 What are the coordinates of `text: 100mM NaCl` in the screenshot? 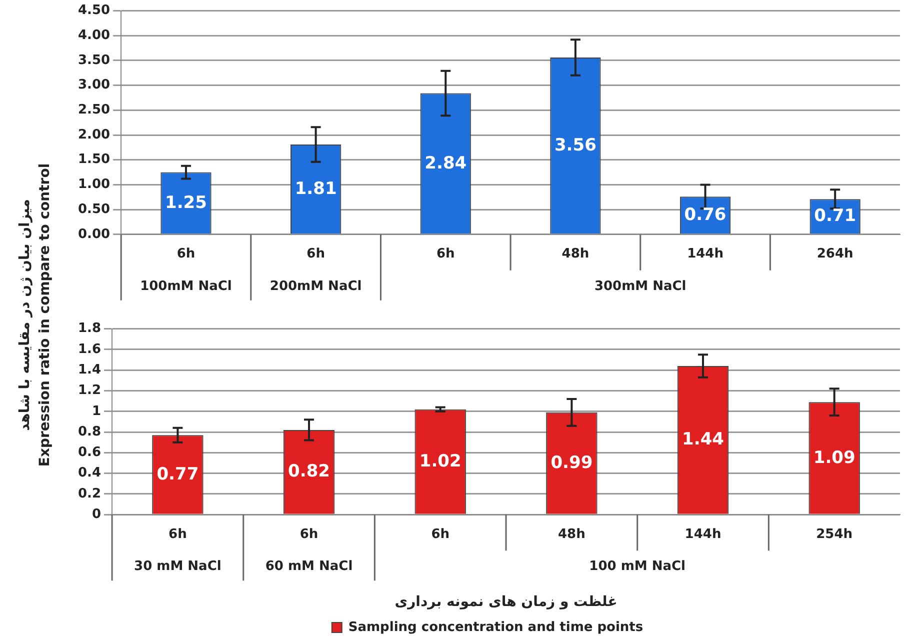 It's located at (186, 286).